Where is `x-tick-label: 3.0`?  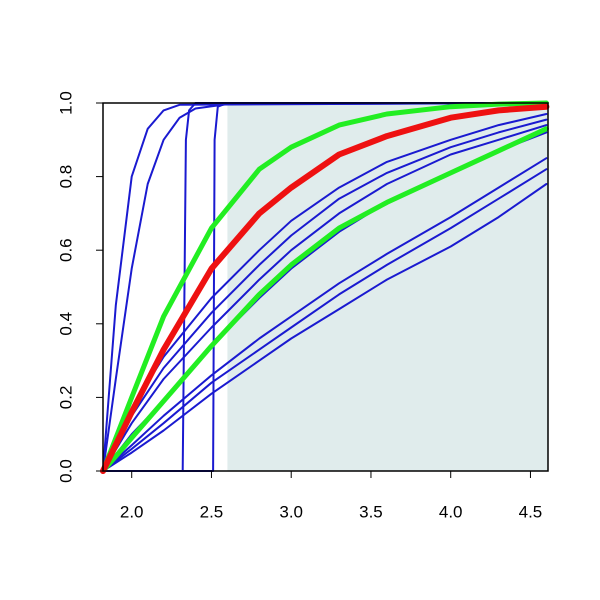
x-tick-label: 3.0 is located at coordinates (291, 511).